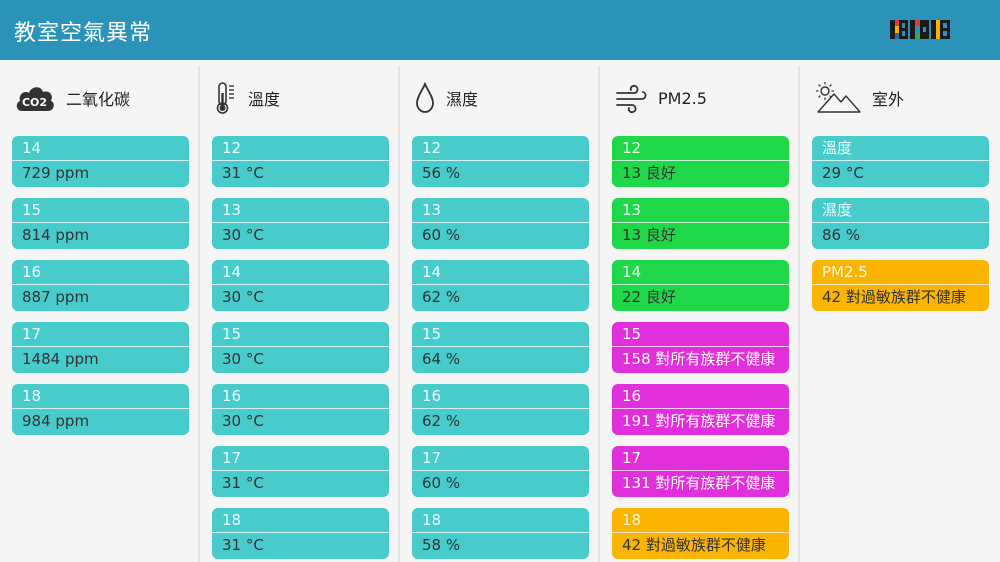  I want to click on column-header-outdoor: 室外, so click(859, 98).